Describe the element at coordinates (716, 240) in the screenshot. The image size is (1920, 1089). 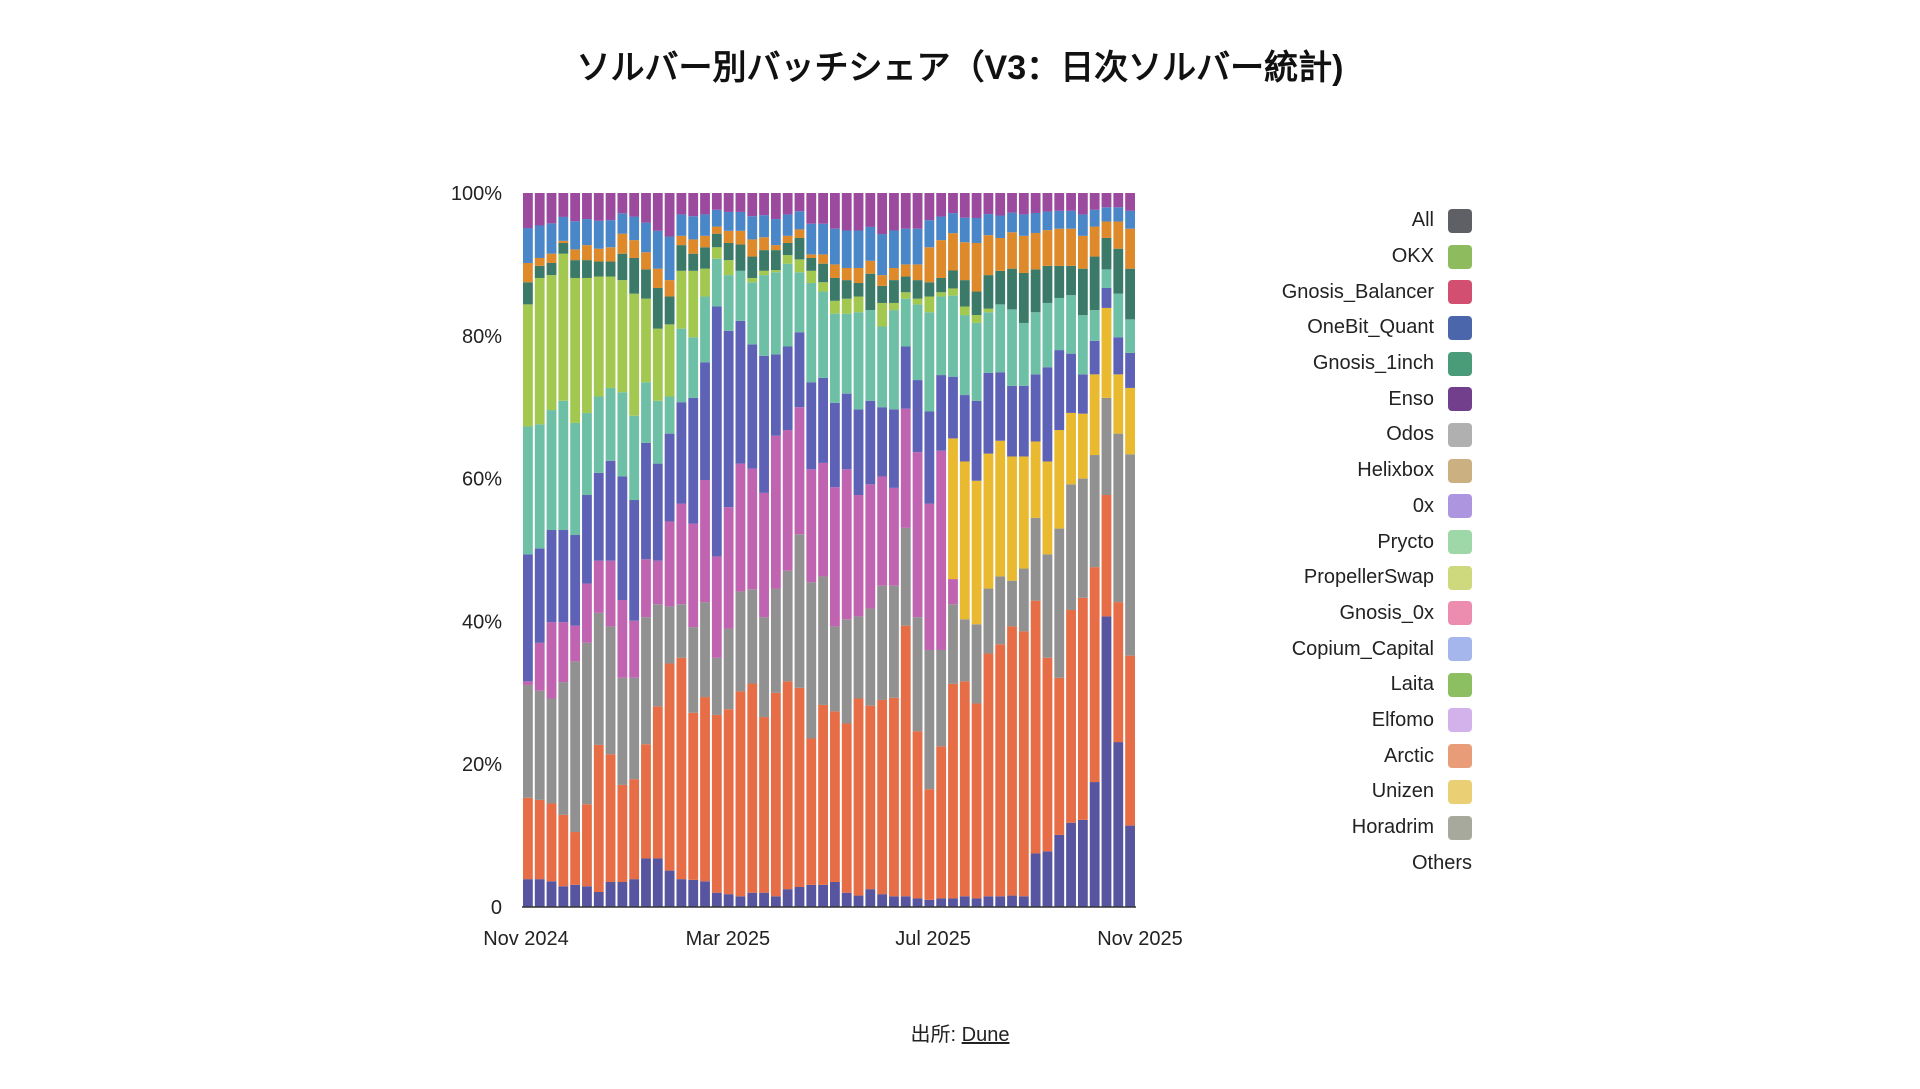
I see `bar-segment-2025-02-24-s8` at that location.